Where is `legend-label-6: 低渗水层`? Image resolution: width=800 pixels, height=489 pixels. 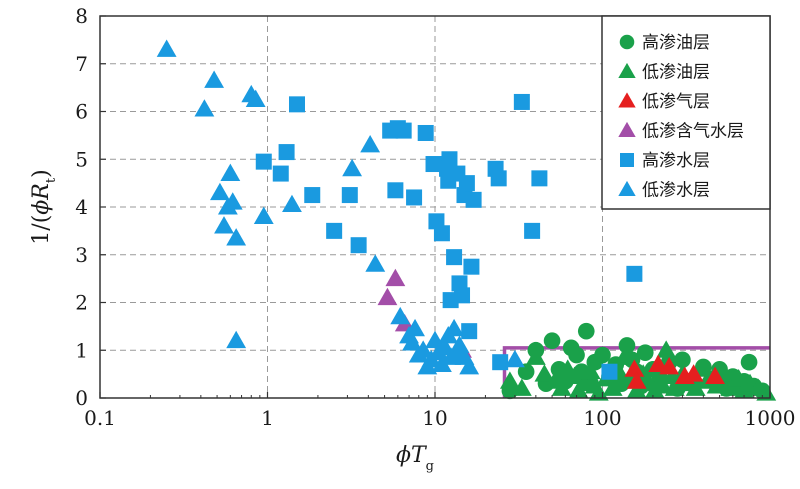
legend-label-6: 低渗水层 is located at coordinates (676, 191).